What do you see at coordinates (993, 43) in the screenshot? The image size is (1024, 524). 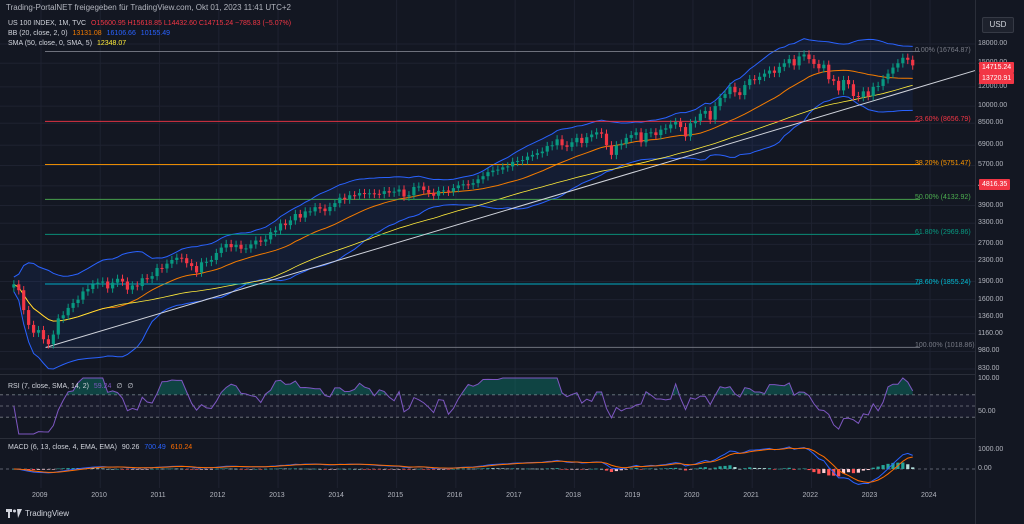 I see `price-axis-label: 18000.00` at bounding box center [993, 43].